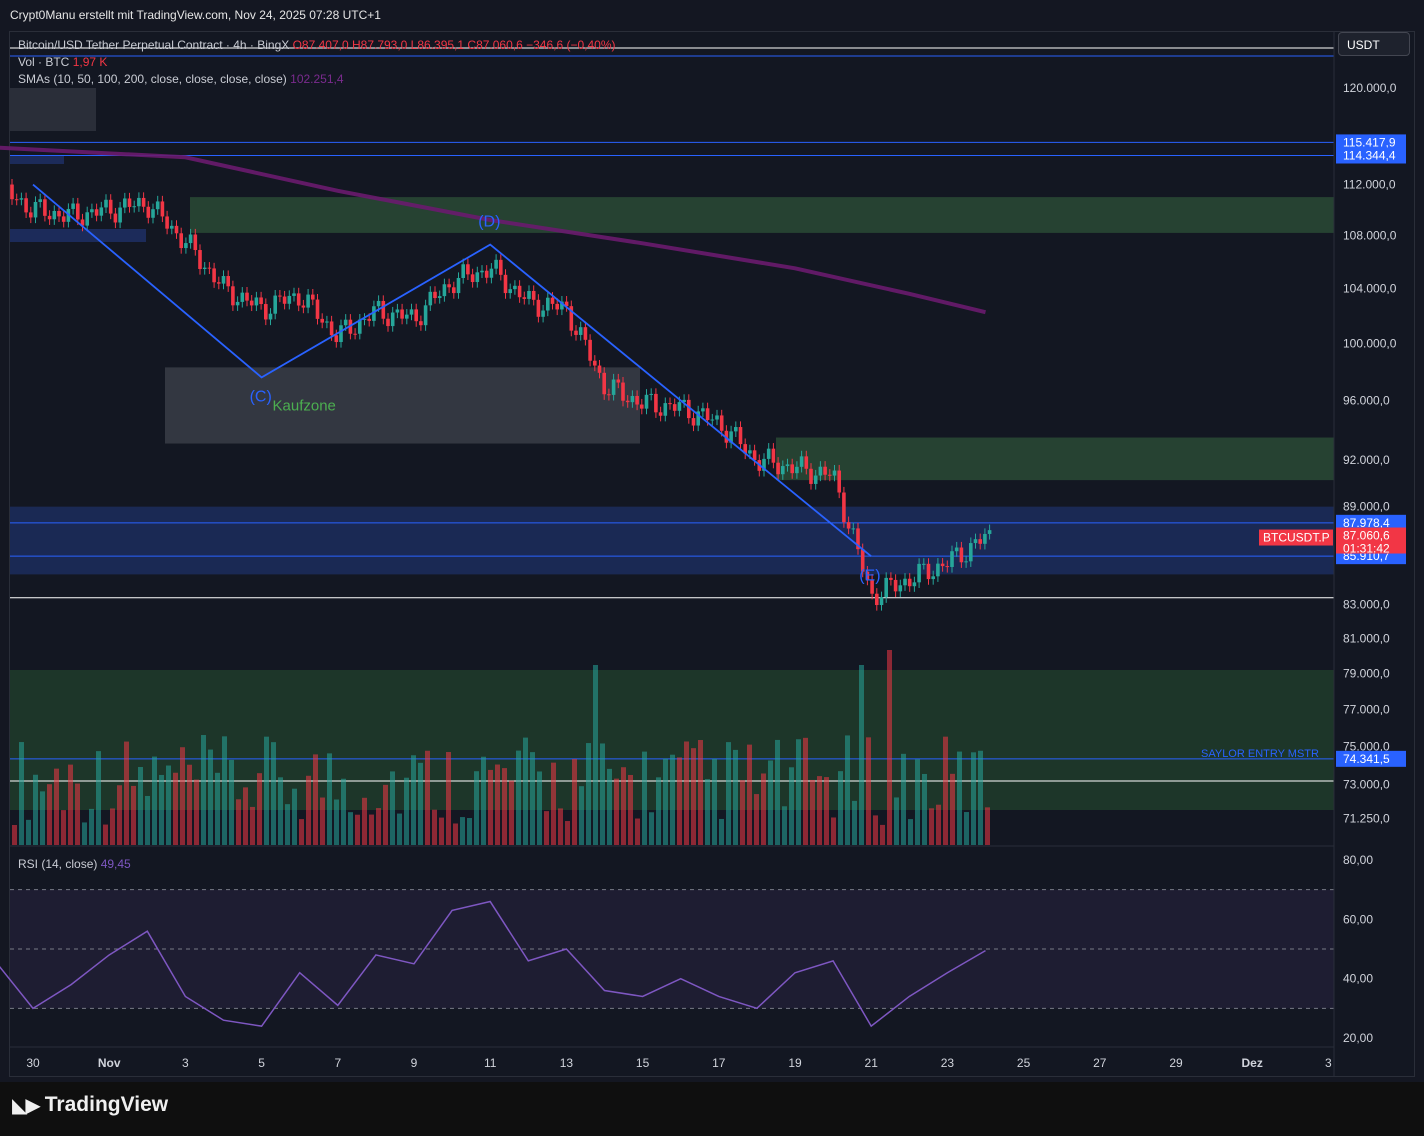  I want to click on wave-label: (D), so click(489, 222).